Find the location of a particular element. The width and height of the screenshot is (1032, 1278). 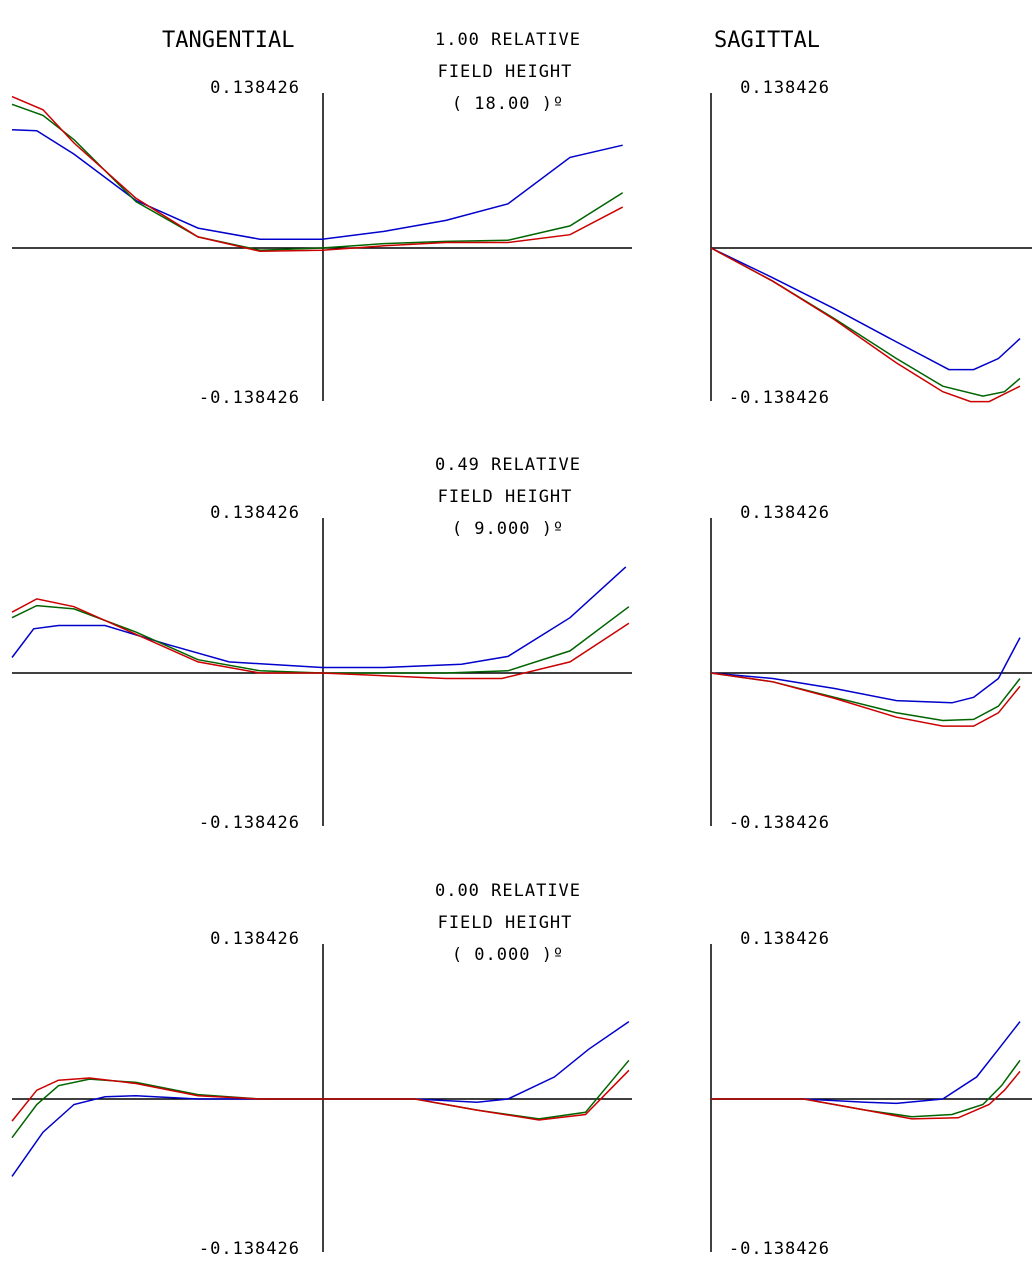

tangential-header: TANGENTIAL is located at coordinates (228, 40).